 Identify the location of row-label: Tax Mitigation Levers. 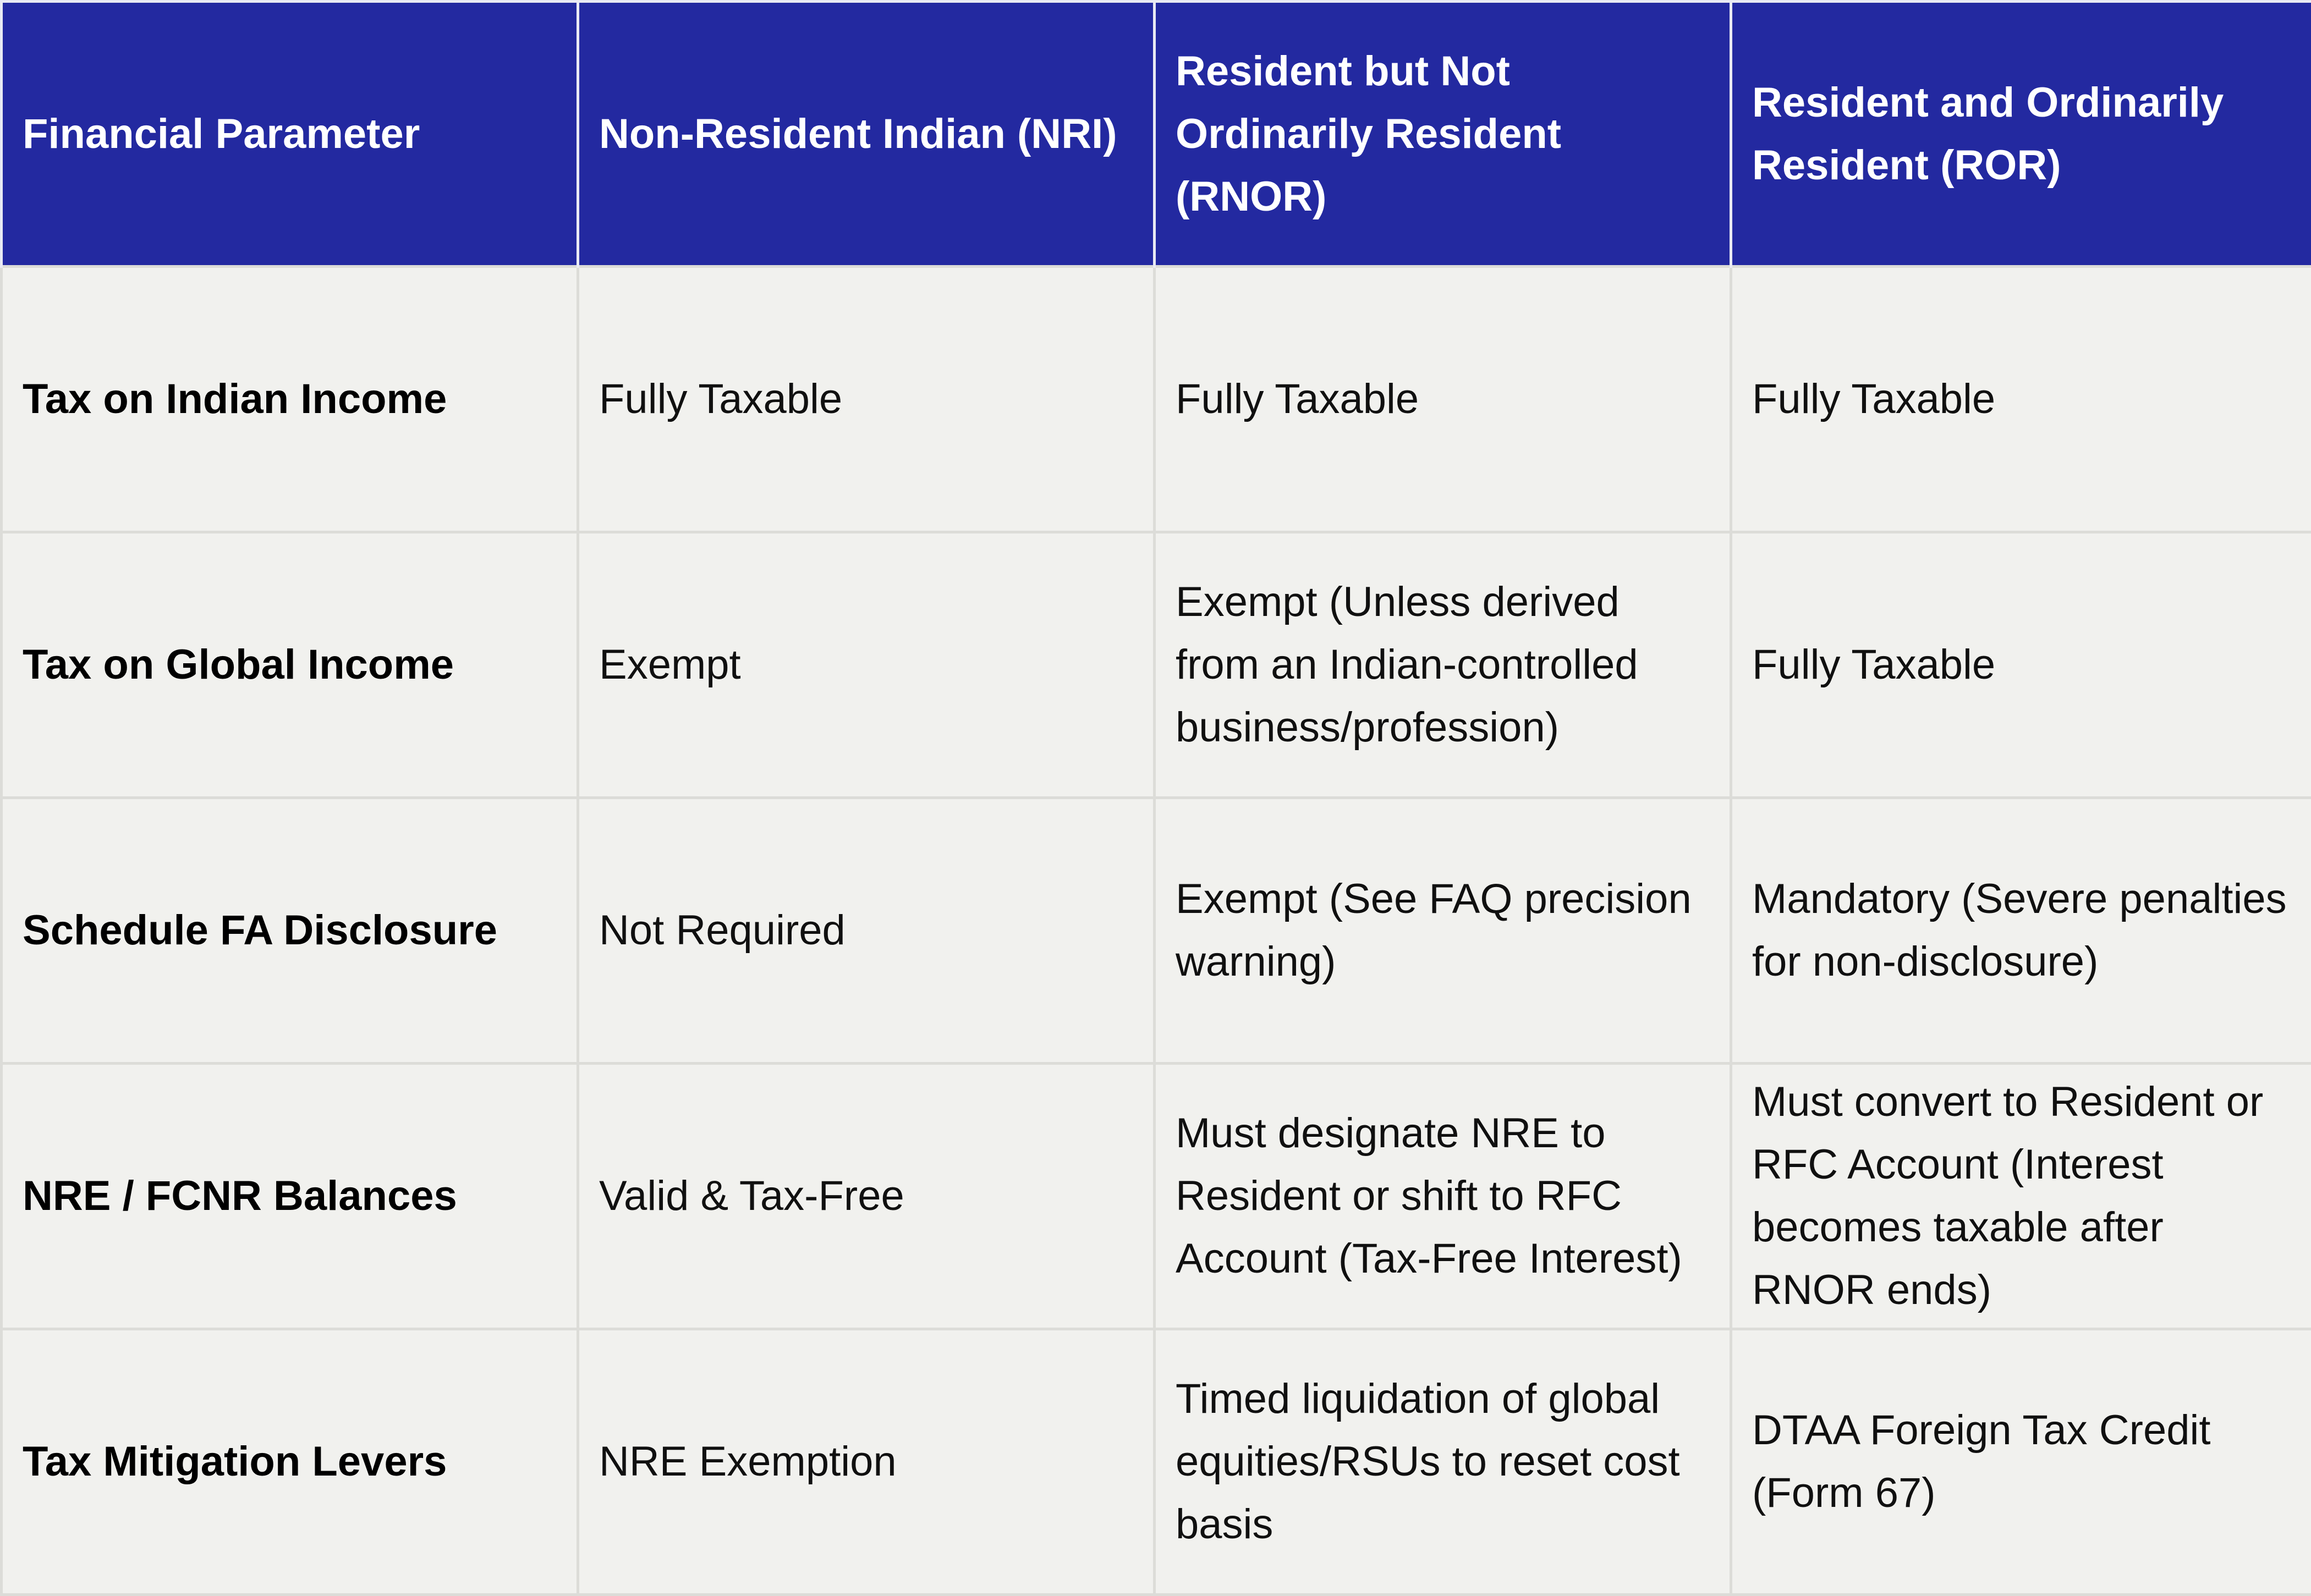
(290, 1462).